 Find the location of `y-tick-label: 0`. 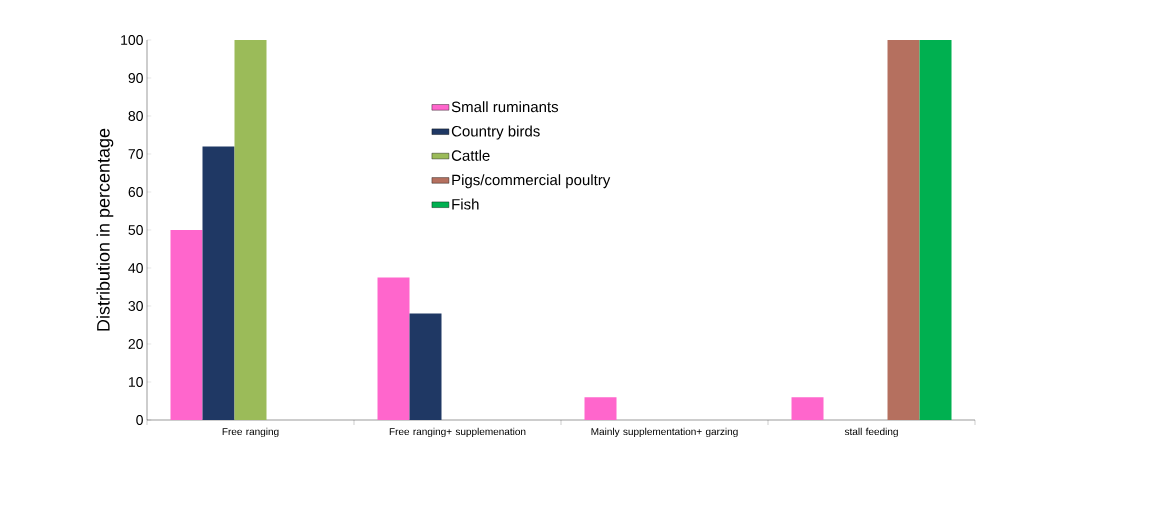

y-tick-label: 0 is located at coordinates (139, 420).